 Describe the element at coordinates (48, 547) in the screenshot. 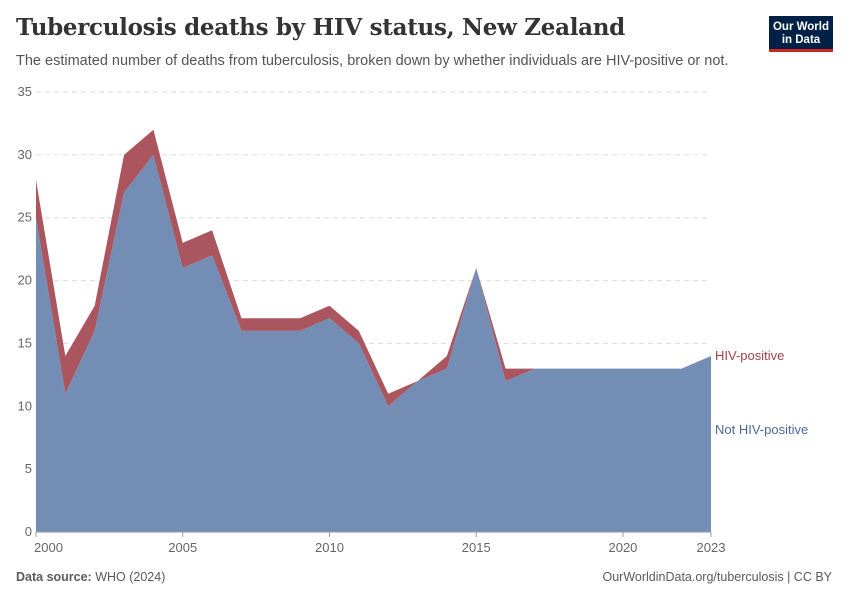

I see `x-tick-label: 2000` at that location.